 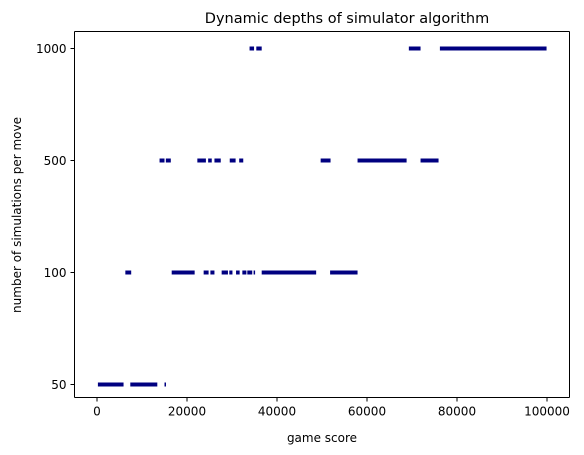 What do you see at coordinates (58, 385) in the screenshot?
I see `y-tick-label-0: 50` at bounding box center [58, 385].